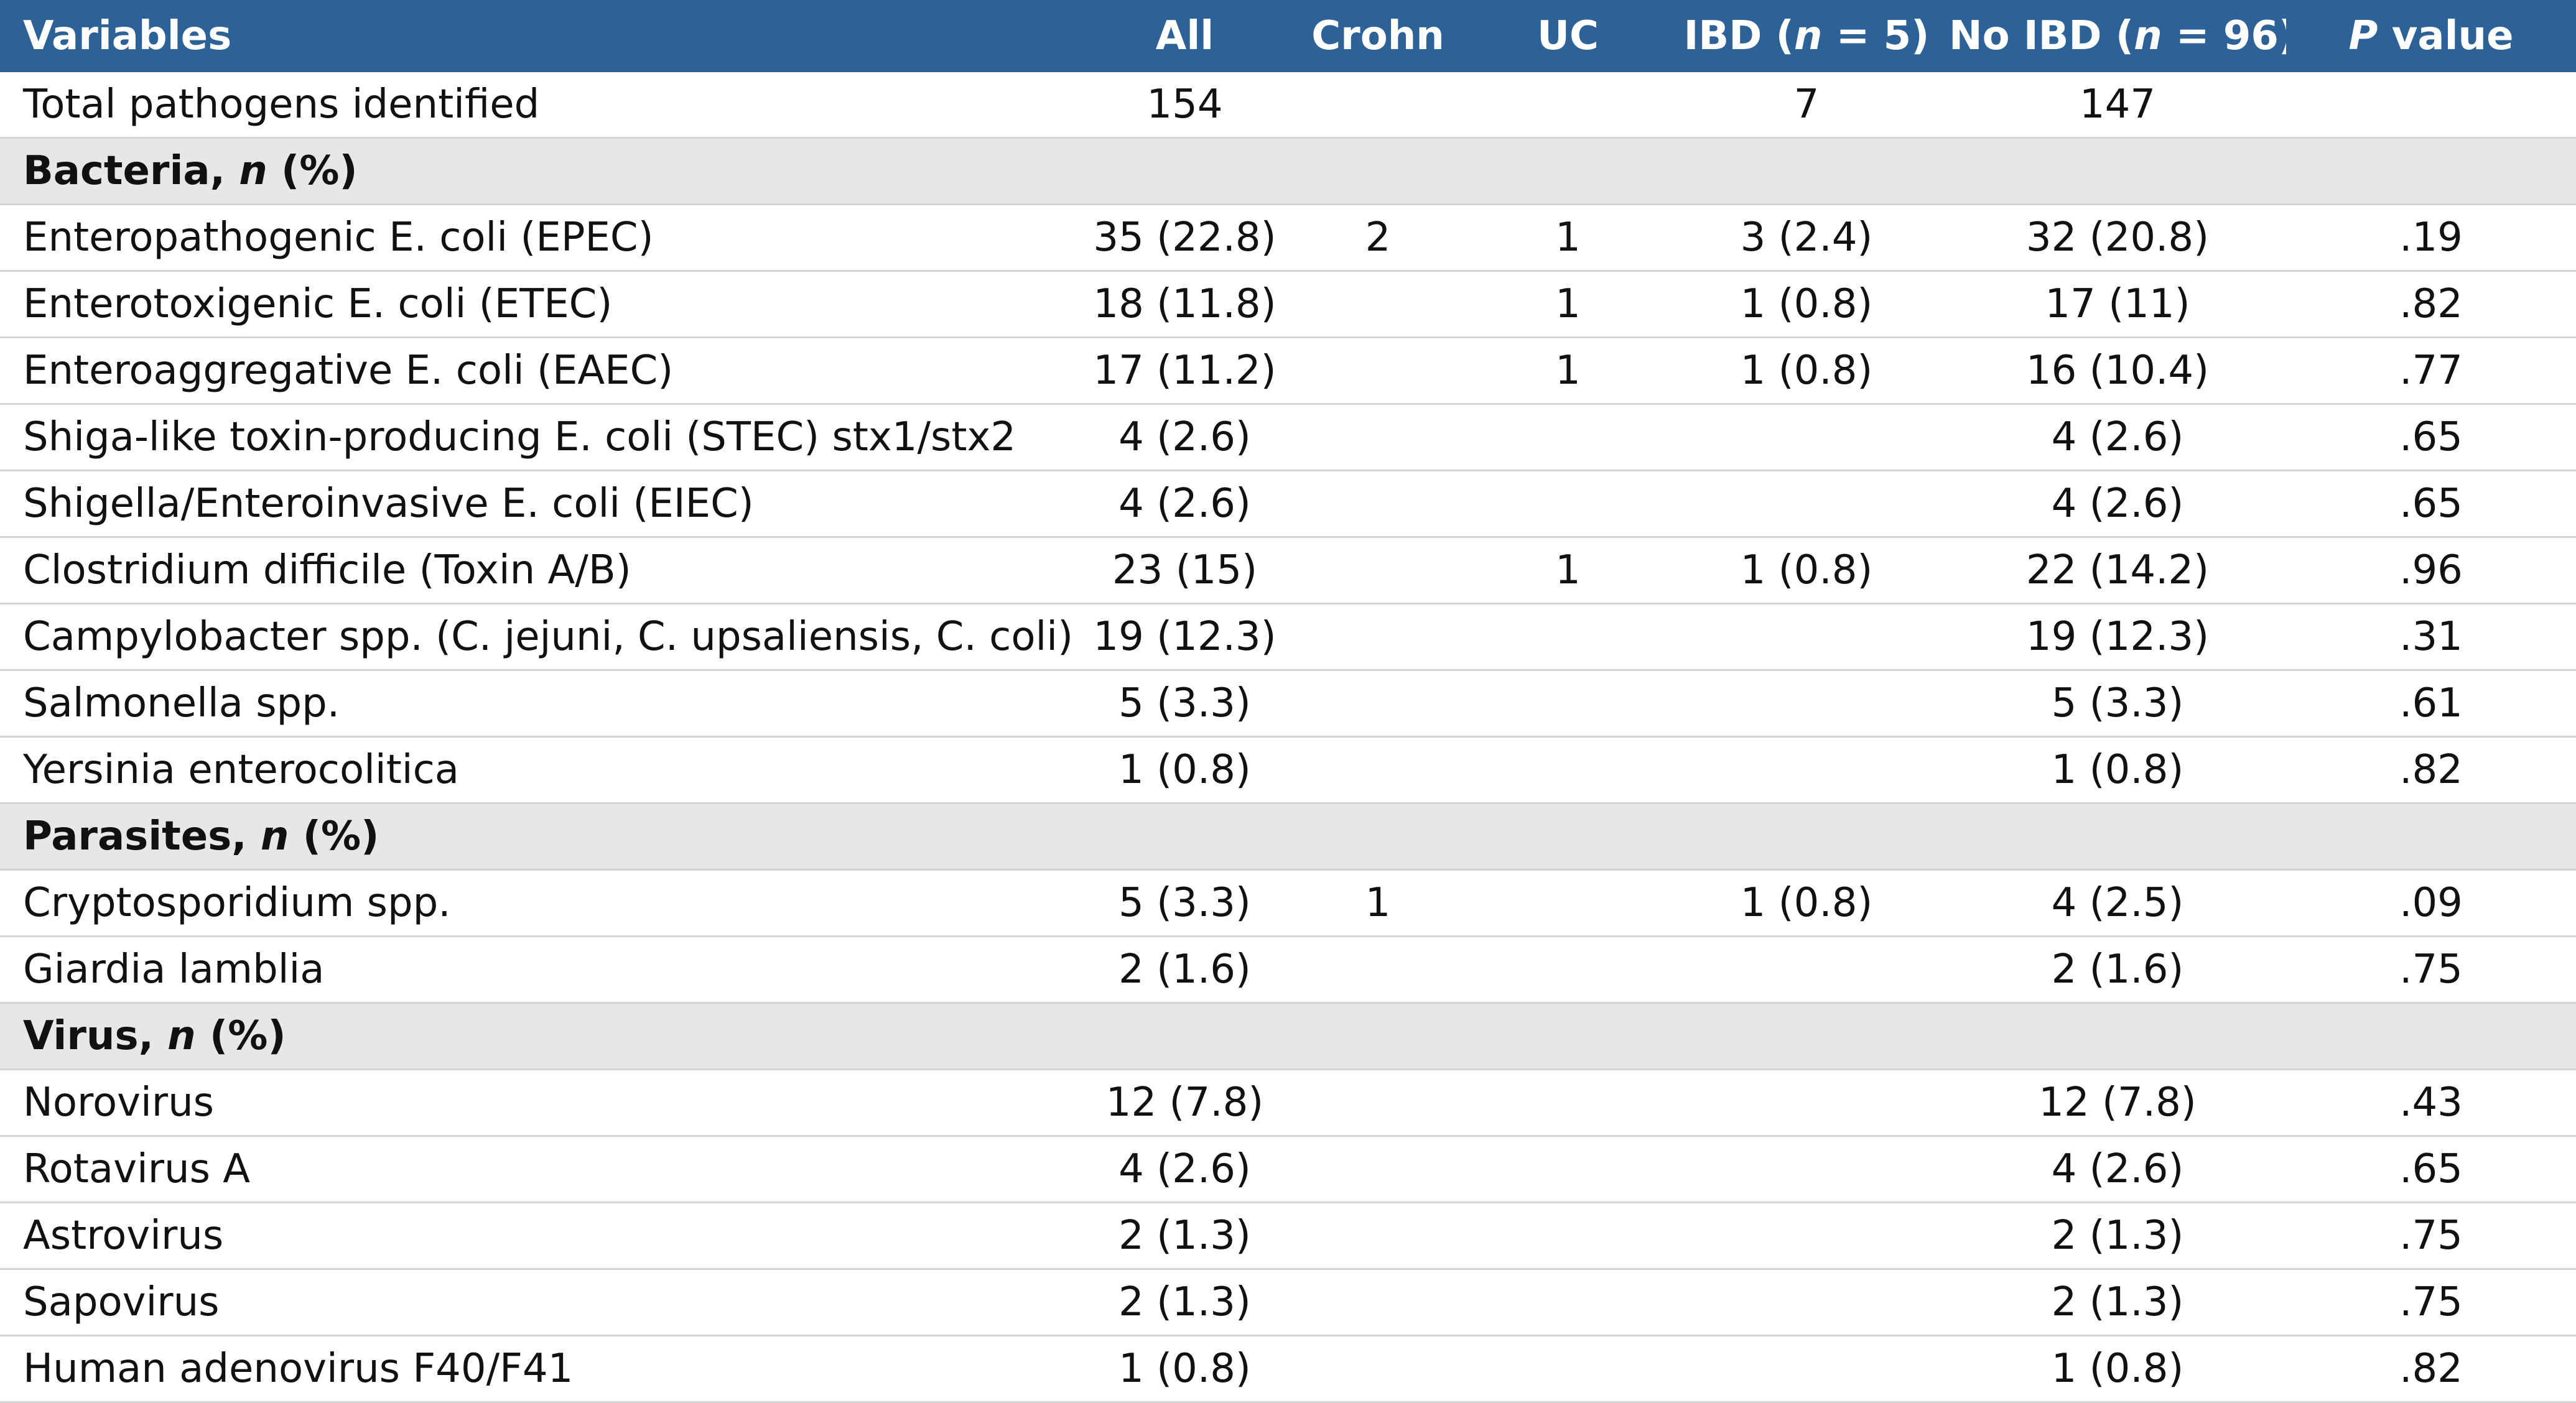 The image size is (2576, 1403). I want to click on data-row: Yersinia enterocolitica 1 (0.8) 1 (0.8) .82, so click(1288, 770).